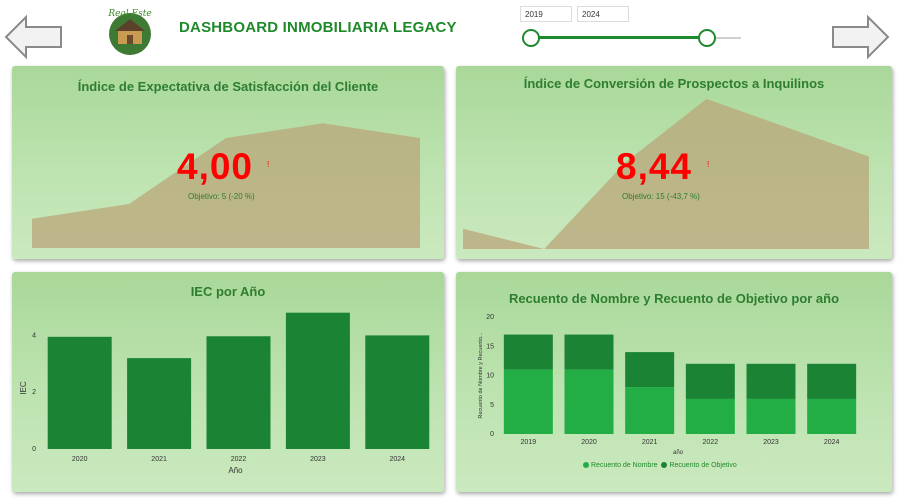 The width and height of the screenshot is (911, 503). I want to click on kpi-satisfaction-value: 4,00, so click(215, 166).